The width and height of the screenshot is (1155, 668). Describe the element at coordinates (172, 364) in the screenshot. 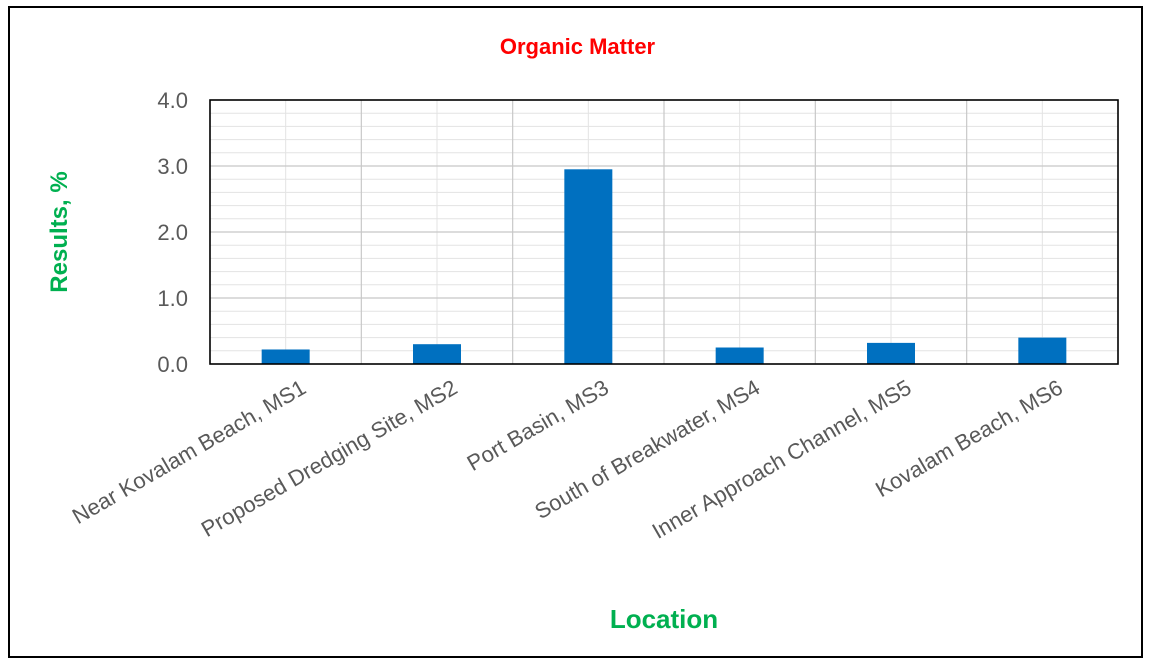

I see `y-tick-label: 0.0` at that location.